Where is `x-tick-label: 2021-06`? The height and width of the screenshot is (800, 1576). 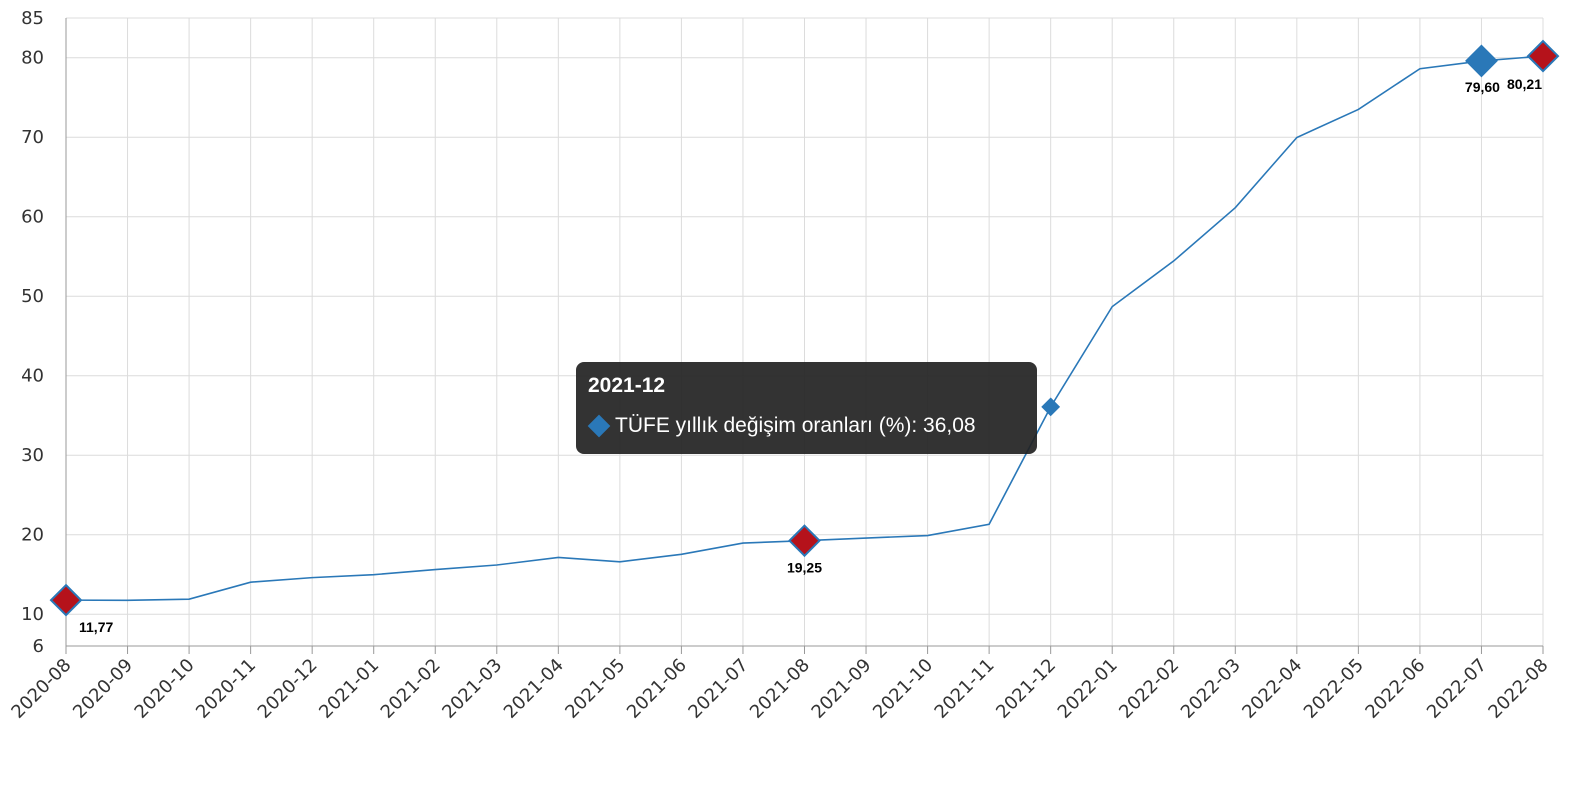 x-tick-label: 2021-06 is located at coordinates (657, 689).